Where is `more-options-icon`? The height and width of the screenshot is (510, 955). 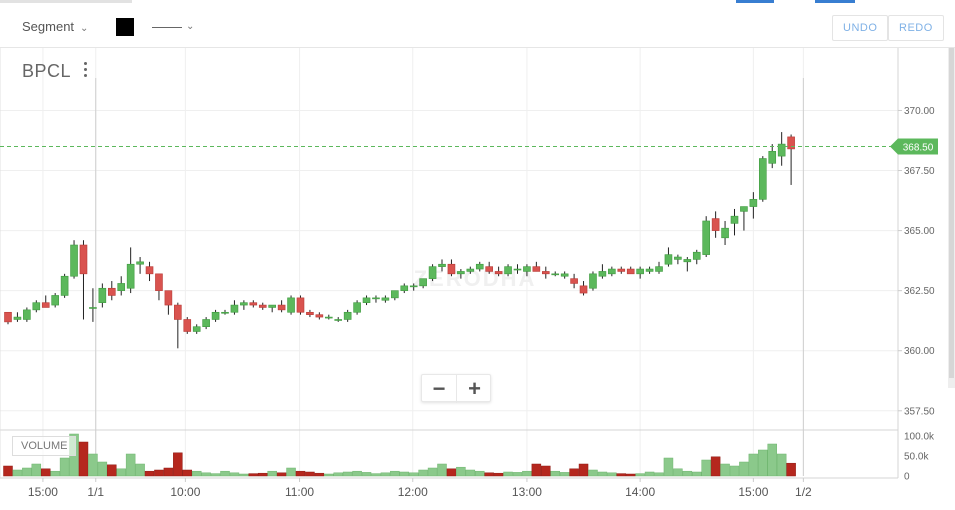
more-options-icon is located at coordinates (85, 71).